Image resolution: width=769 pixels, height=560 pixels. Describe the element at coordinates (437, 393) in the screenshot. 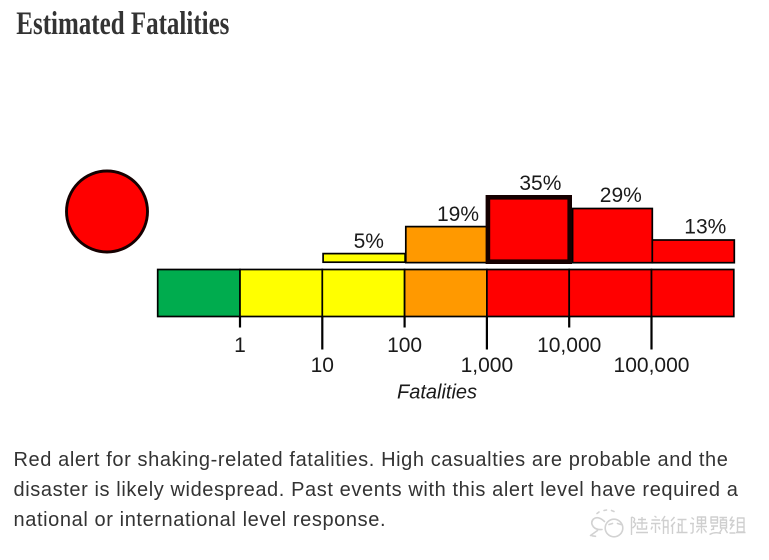

I see `svg-text: Fatalities` at that location.